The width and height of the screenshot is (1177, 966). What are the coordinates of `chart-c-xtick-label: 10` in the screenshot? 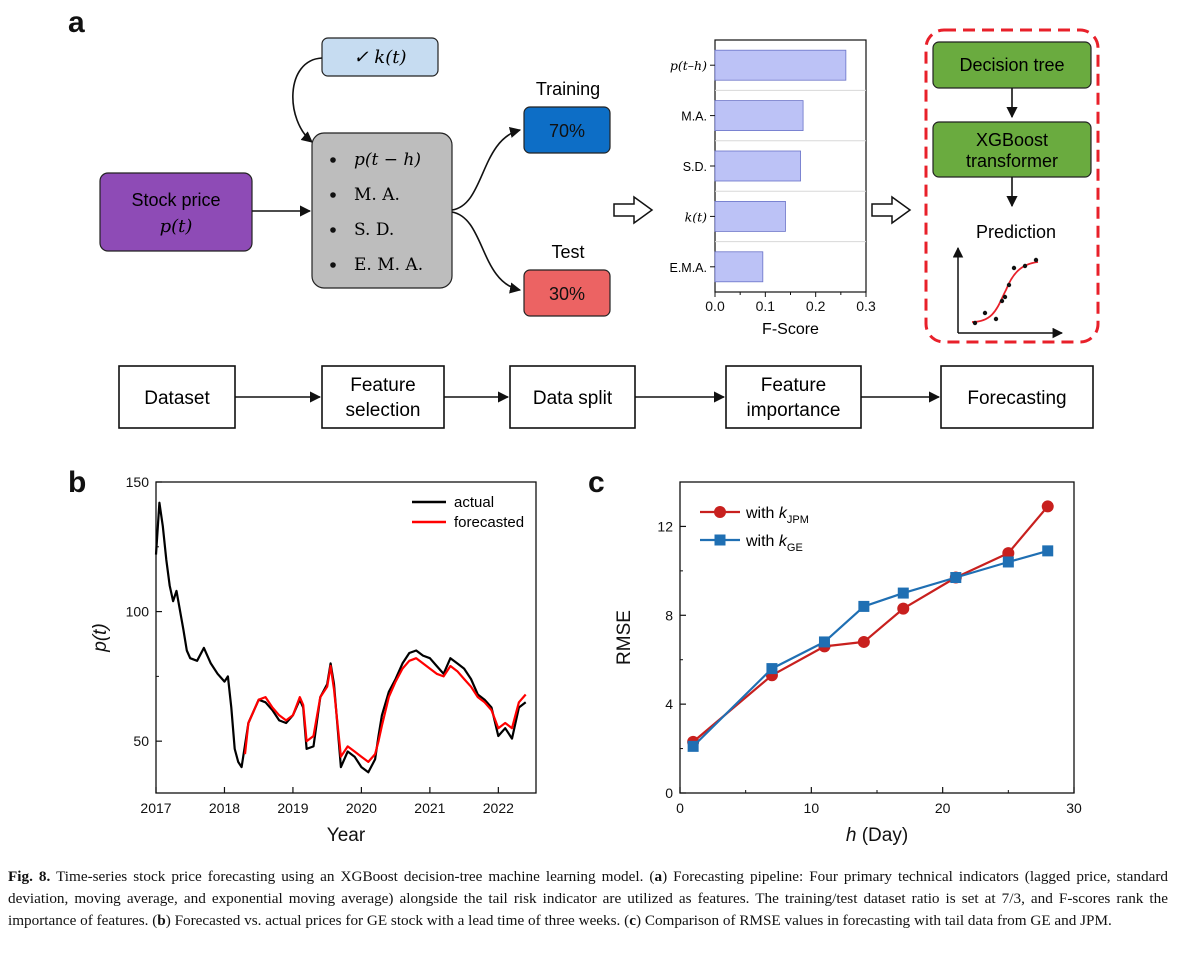 It's located at (812, 808).